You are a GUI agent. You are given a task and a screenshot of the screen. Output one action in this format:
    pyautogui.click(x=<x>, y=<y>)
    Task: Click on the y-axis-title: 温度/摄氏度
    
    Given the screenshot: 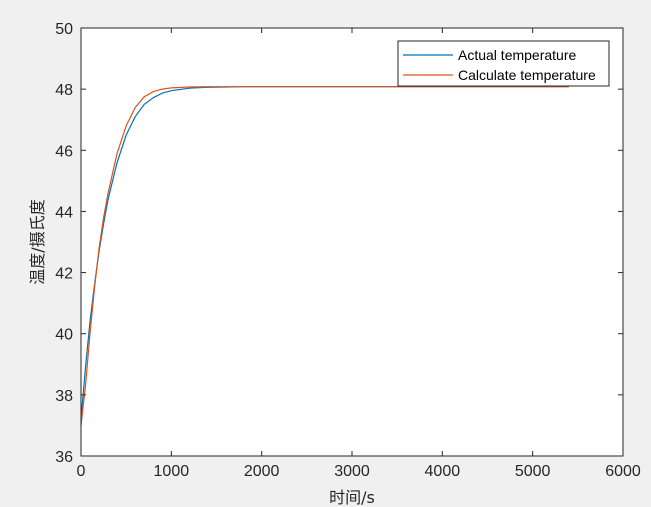 What is the action you would take?
    pyautogui.click(x=37, y=241)
    